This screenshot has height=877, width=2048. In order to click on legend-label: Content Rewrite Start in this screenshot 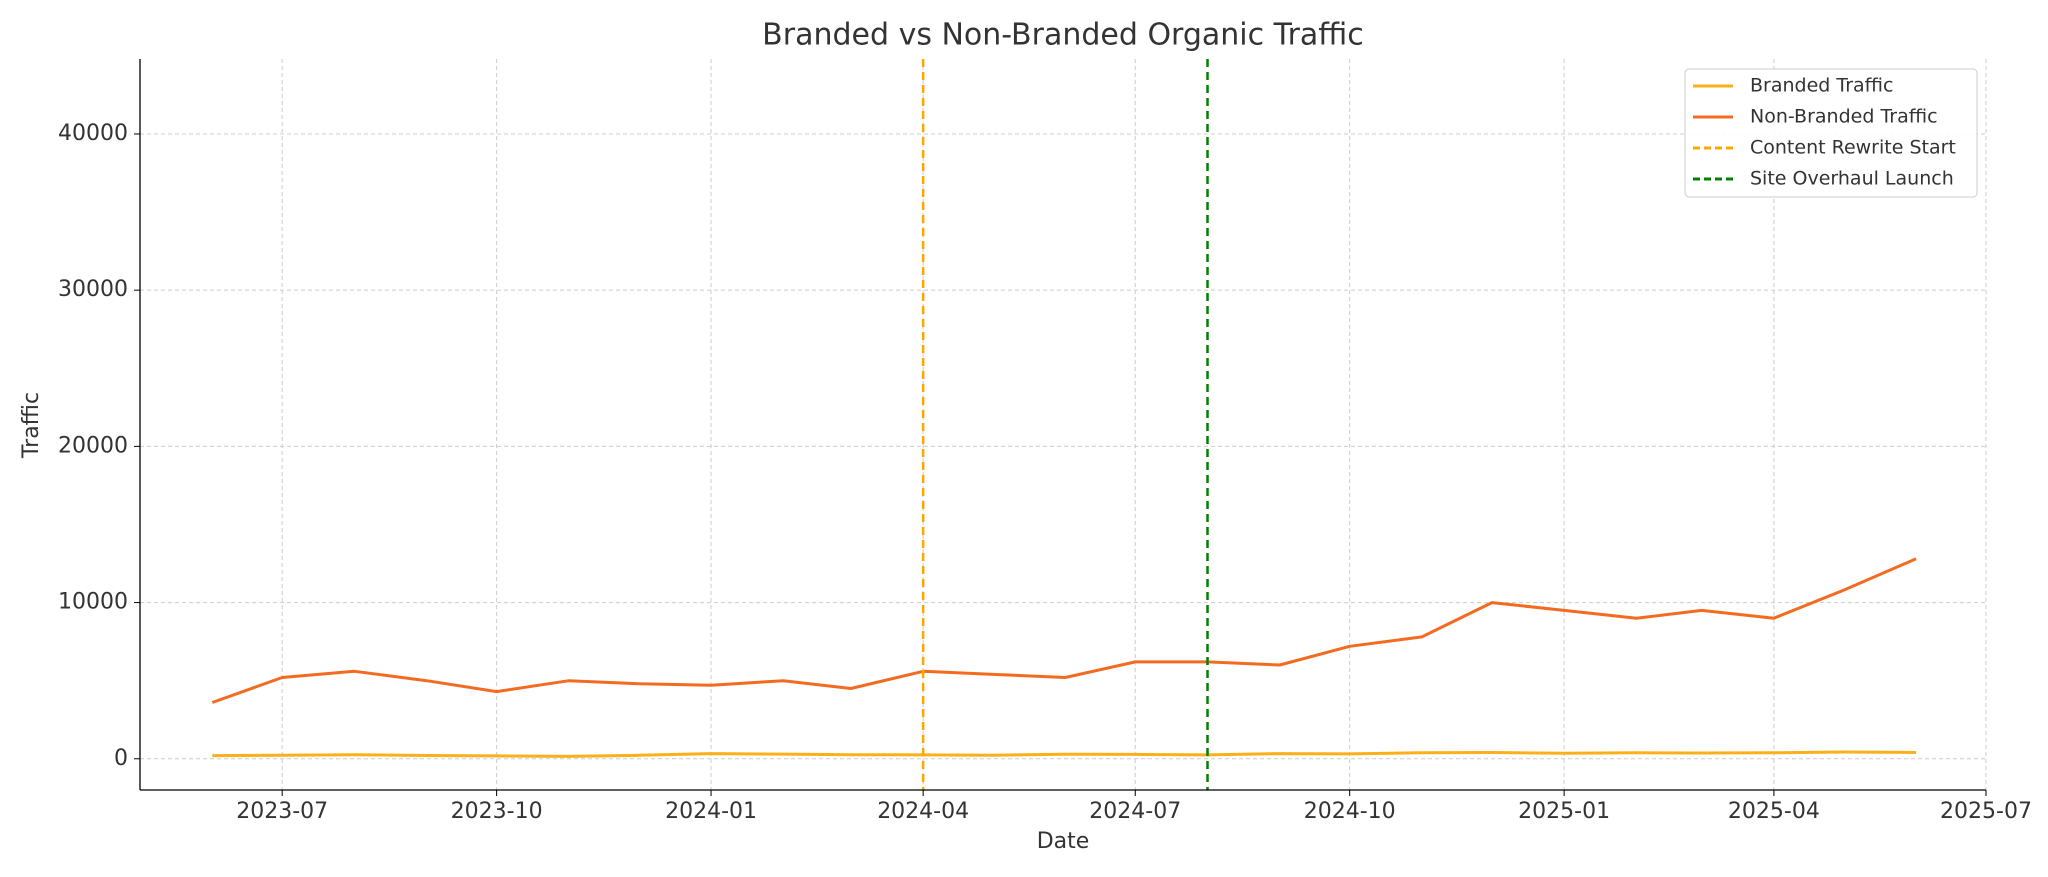, I will do `click(1853, 148)`.